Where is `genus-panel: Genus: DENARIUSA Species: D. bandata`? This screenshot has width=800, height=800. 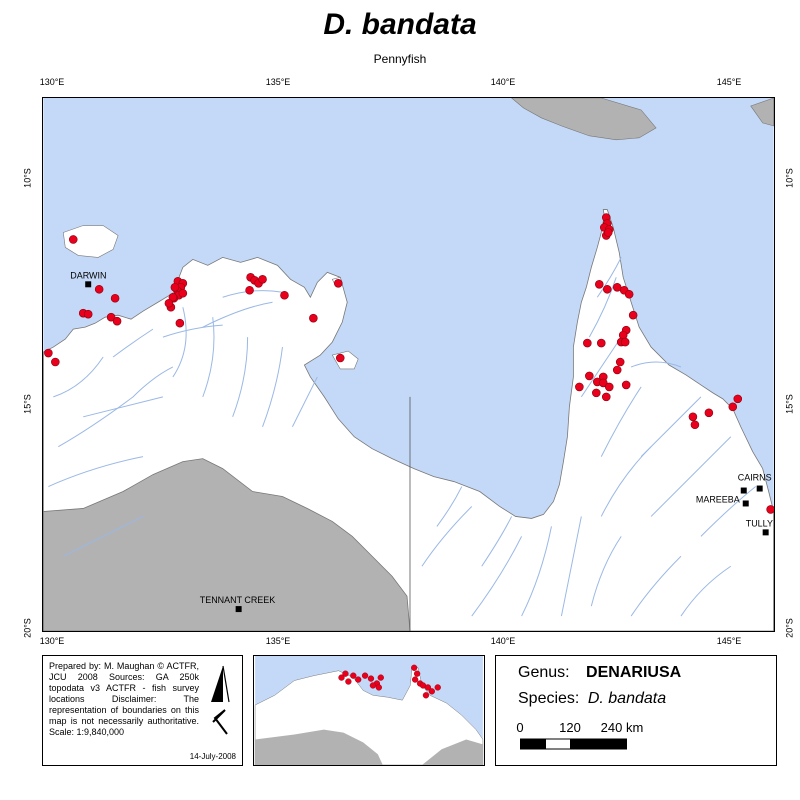
genus-panel: Genus: DENARIUSA Species: D. bandata is located at coordinates (636, 710).